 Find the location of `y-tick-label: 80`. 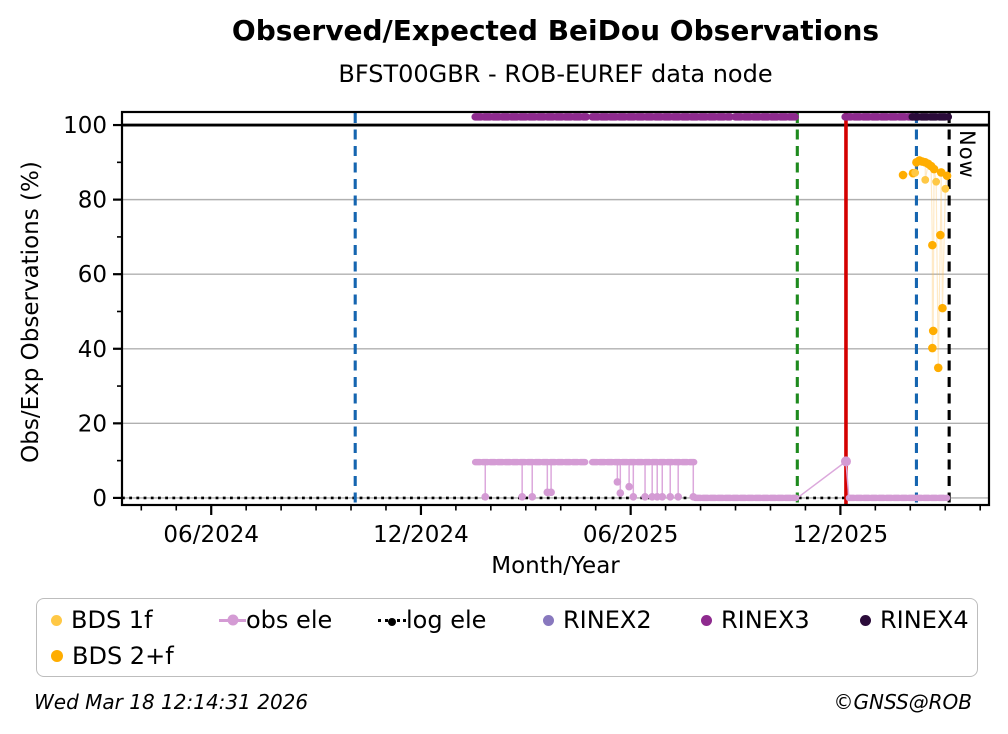

y-tick-label: 80 is located at coordinates (92, 201).